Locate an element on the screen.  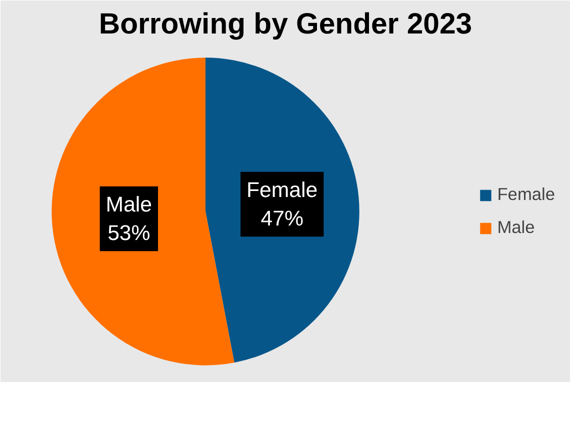
slice-label: Female is located at coordinates (282, 190).